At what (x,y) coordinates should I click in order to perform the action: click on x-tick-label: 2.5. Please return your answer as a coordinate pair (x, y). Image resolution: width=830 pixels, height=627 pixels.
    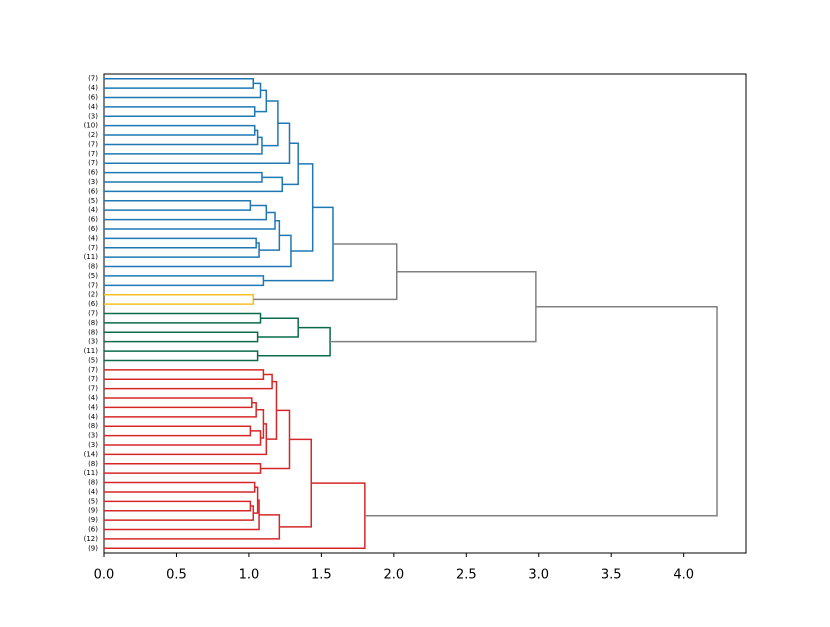
    Looking at the image, I should click on (466, 575).